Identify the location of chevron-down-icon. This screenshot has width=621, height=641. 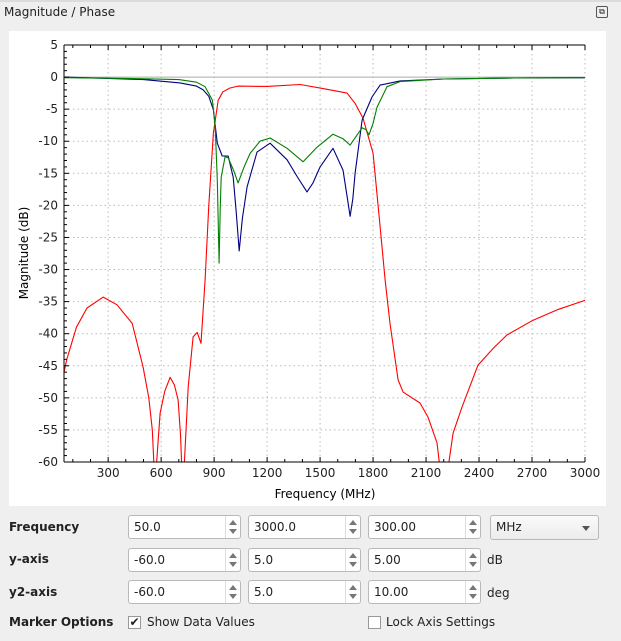
(586, 528).